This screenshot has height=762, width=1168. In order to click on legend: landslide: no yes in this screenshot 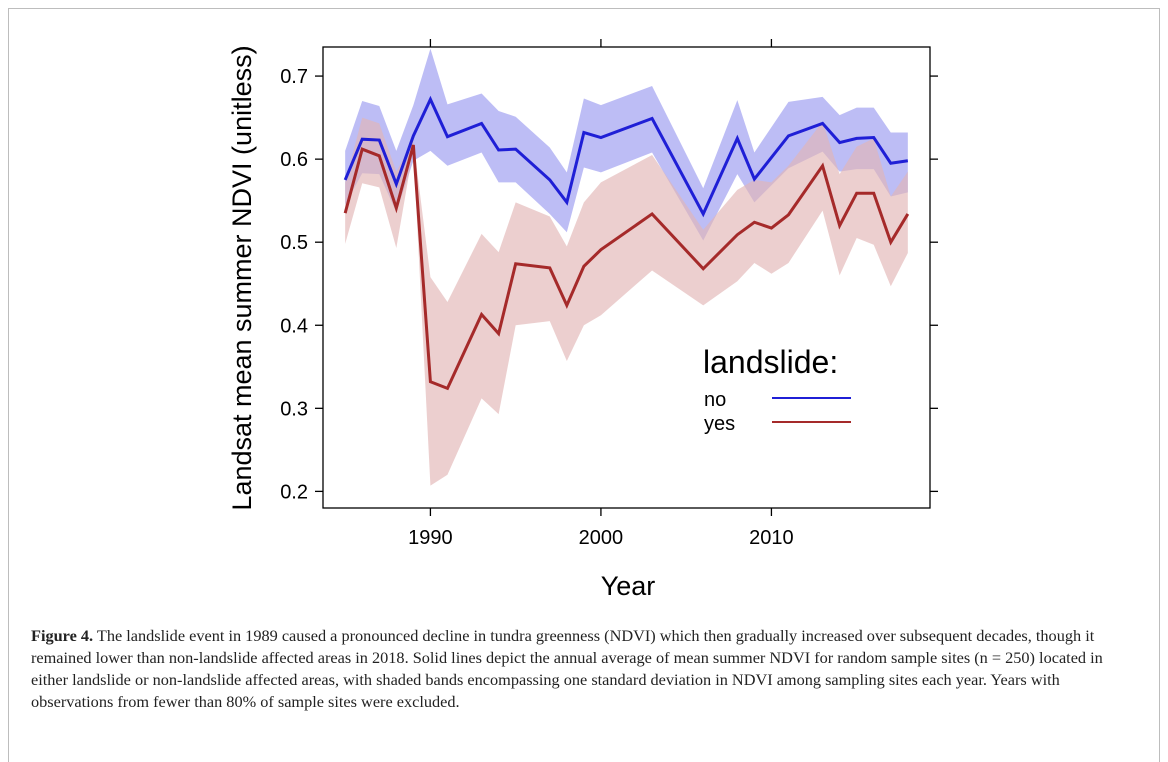, I will do `click(777, 389)`.